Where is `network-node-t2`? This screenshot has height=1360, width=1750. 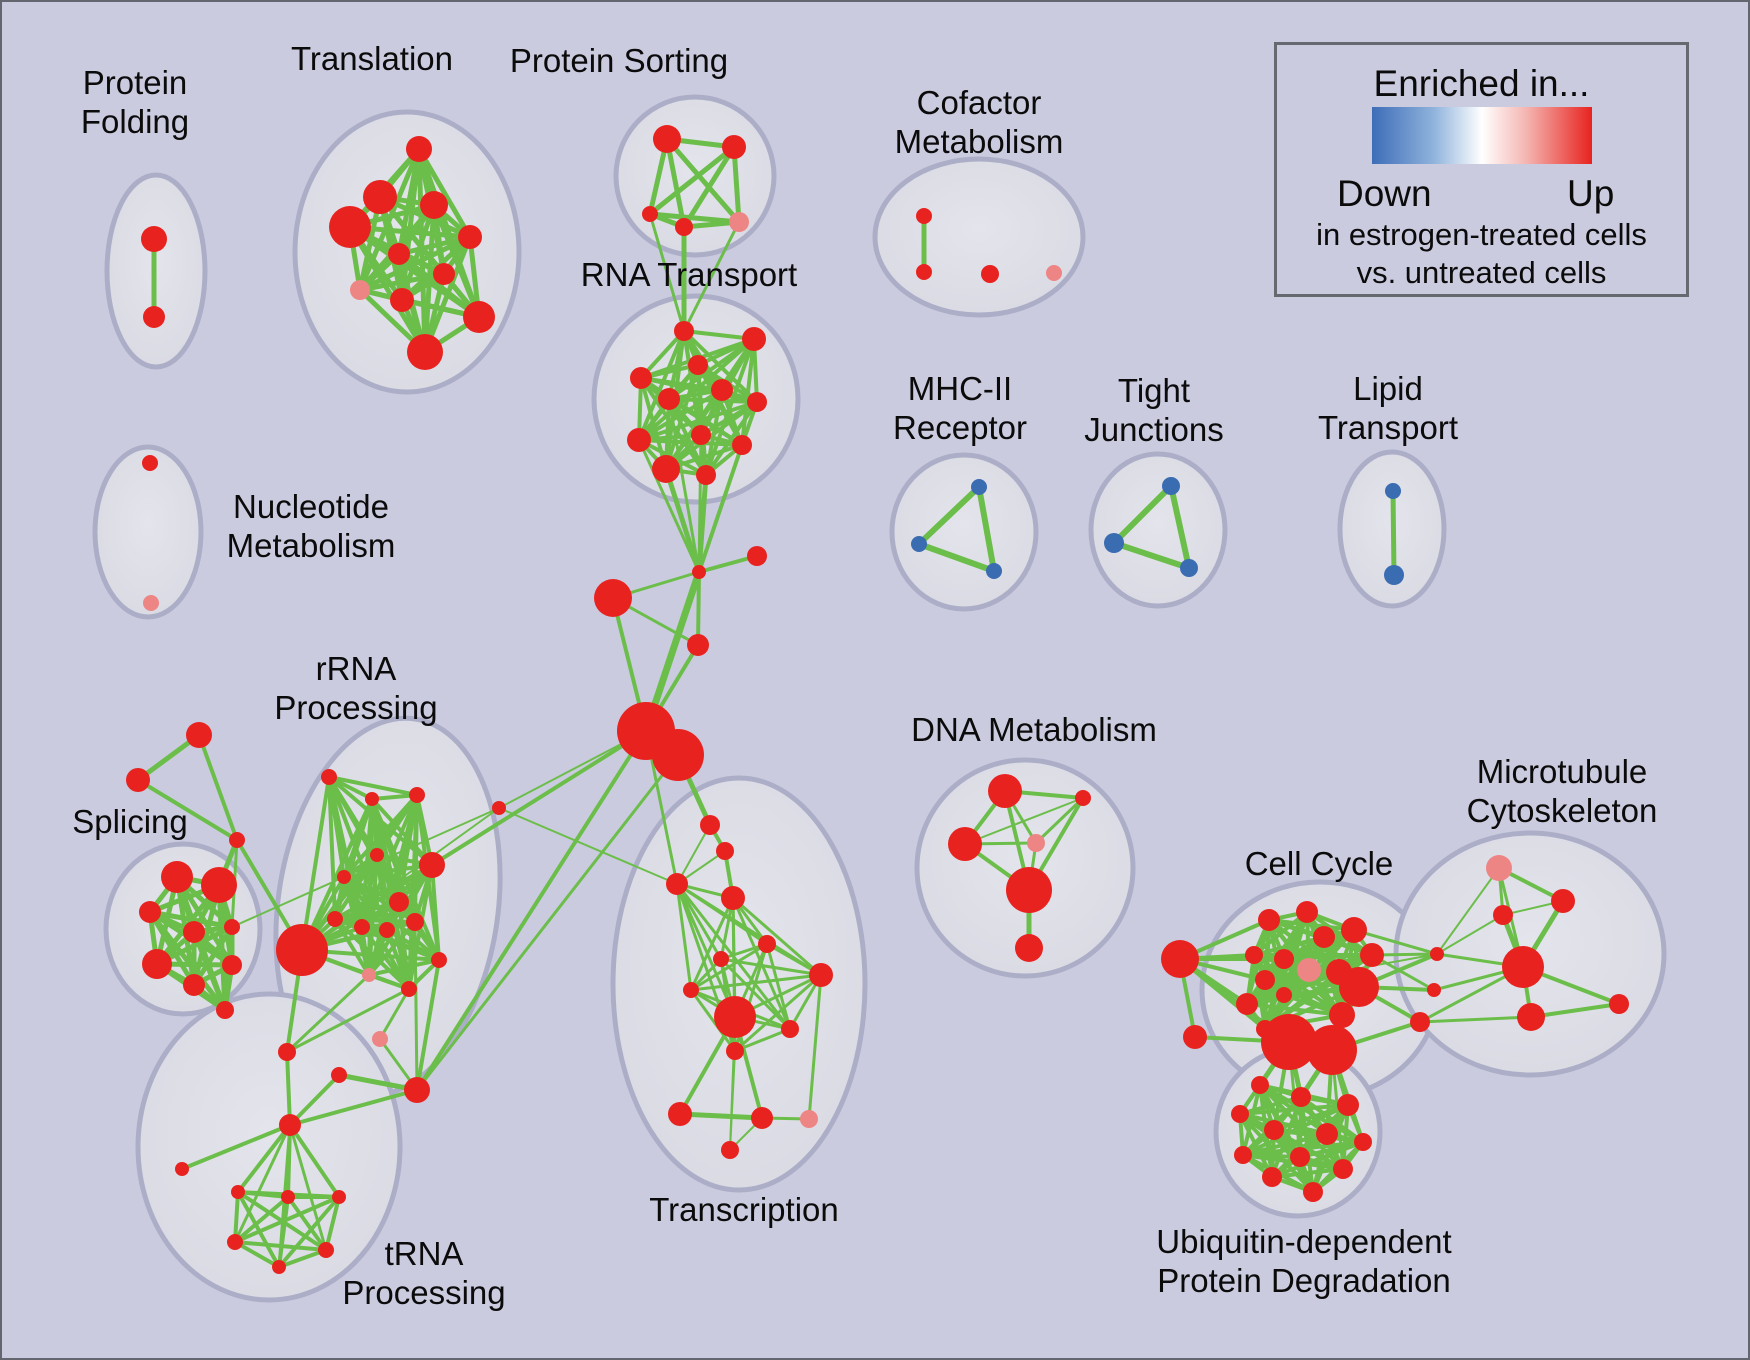 network-node-t2 is located at coordinates (725, 851).